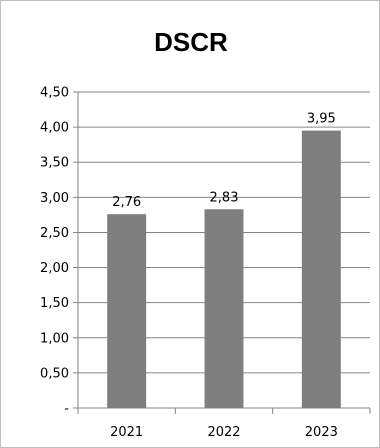 This screenshot has height=448, width=380. Describe the element at coordinates (126, 432) in the screenshot. I see `x-tick-label: 2021` at that location.